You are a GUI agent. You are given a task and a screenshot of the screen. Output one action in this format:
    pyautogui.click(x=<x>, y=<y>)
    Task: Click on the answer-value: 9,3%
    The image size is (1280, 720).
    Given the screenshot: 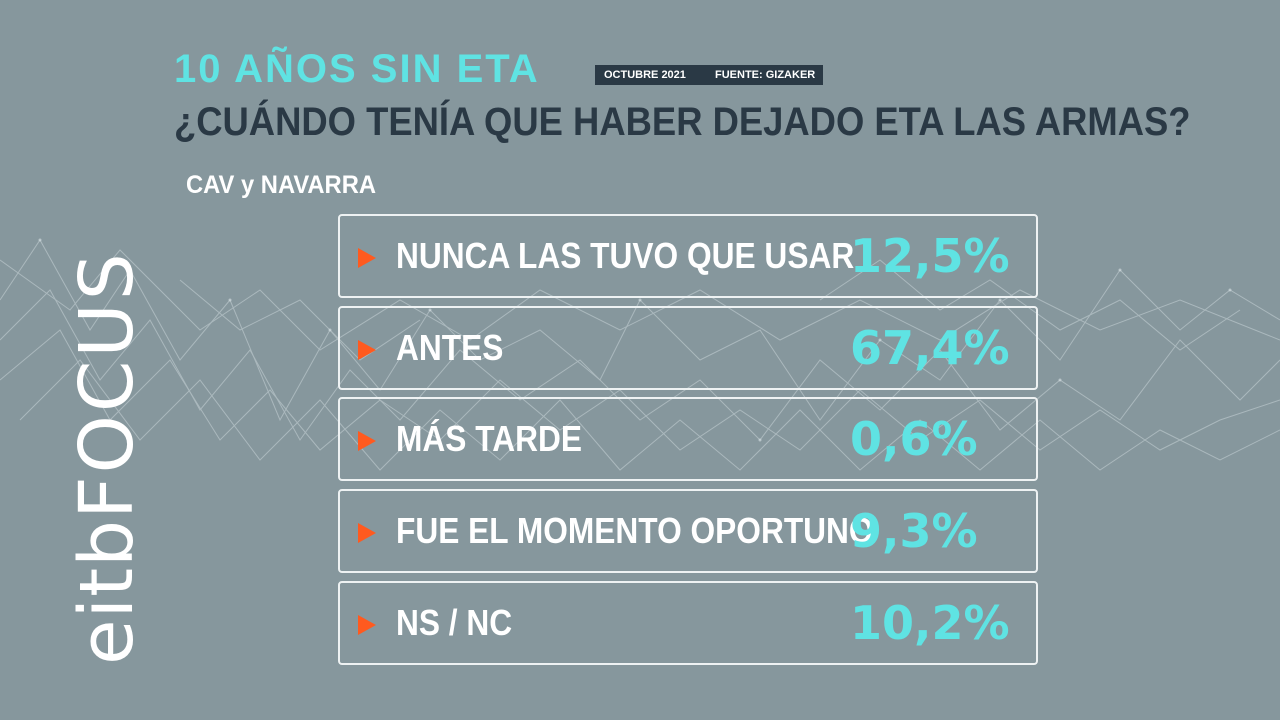 What is the action you would take?
    pyautogui.click(x=914, y=531)
    